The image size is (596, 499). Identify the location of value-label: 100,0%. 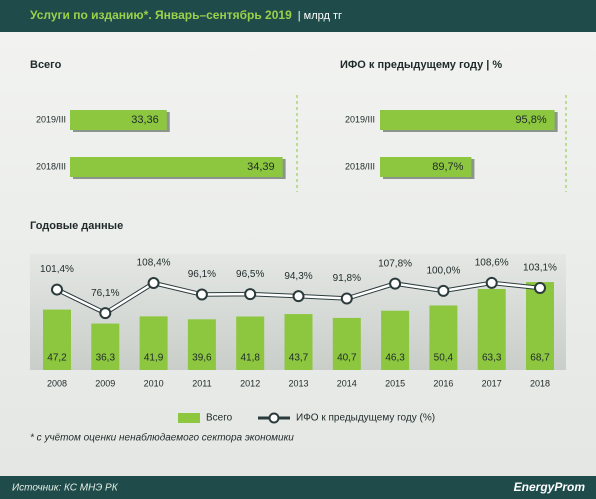
(443, 271).